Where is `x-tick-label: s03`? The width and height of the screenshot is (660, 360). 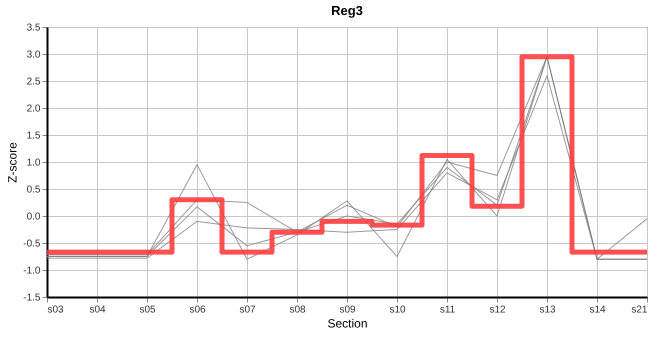
x-tick-label: s03 is located at coordinates (56, 310).